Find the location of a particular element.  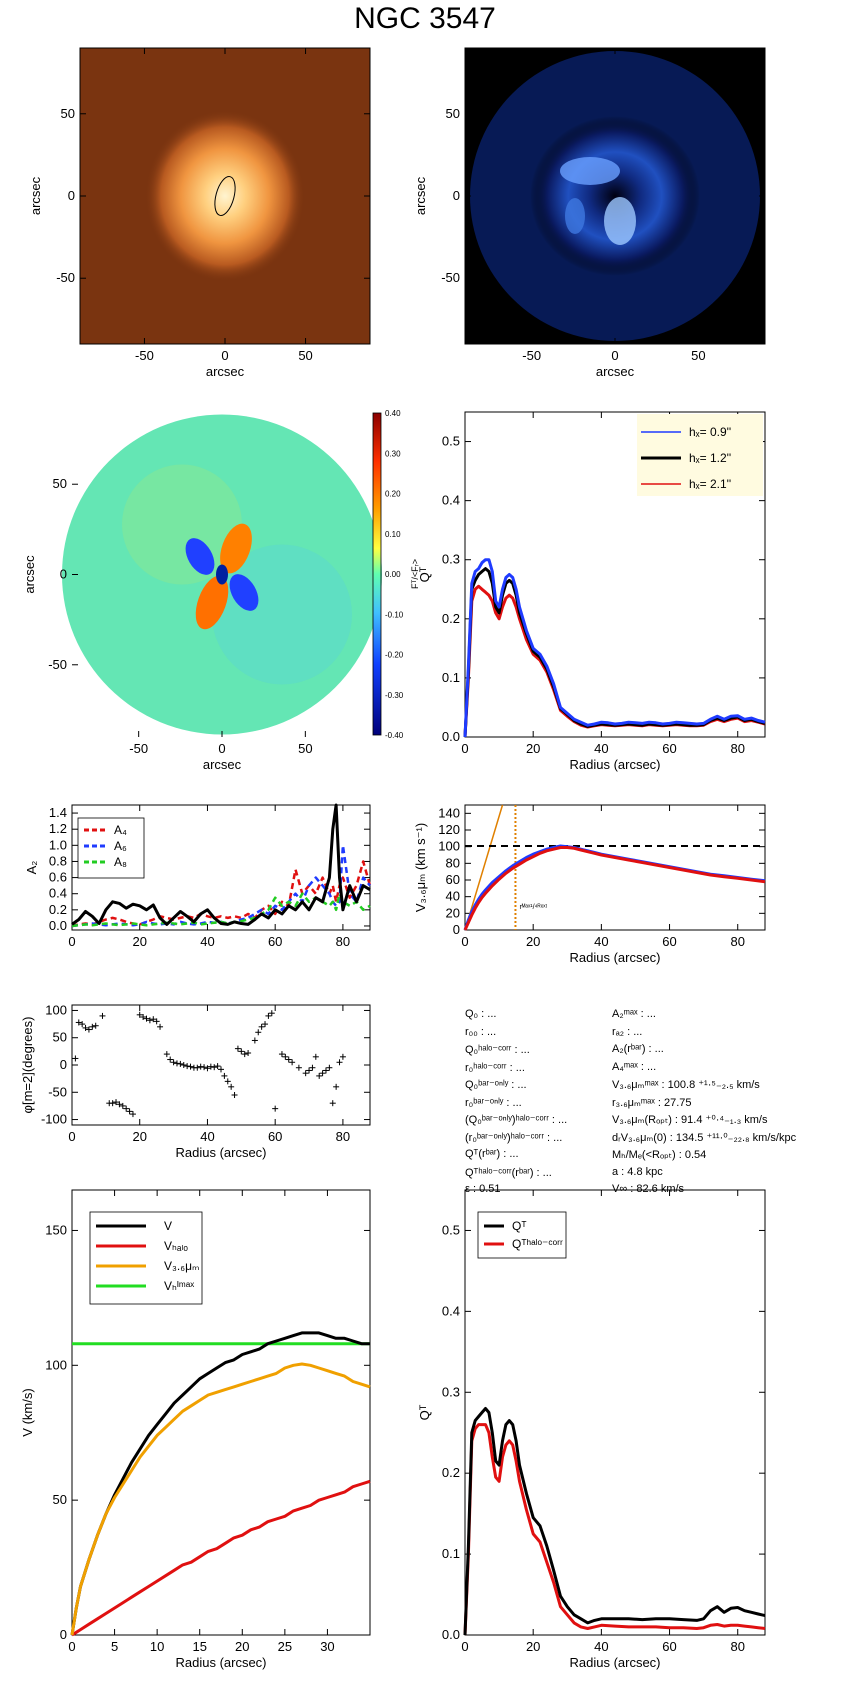

y-tick-label: 0 is located at coordinates (63, 1634).